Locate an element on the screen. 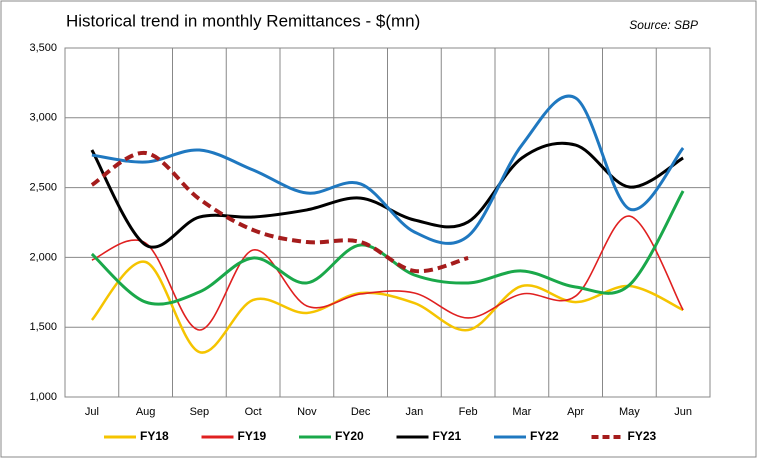  x-tick-label: Mar is located at coordinates (521, 412).